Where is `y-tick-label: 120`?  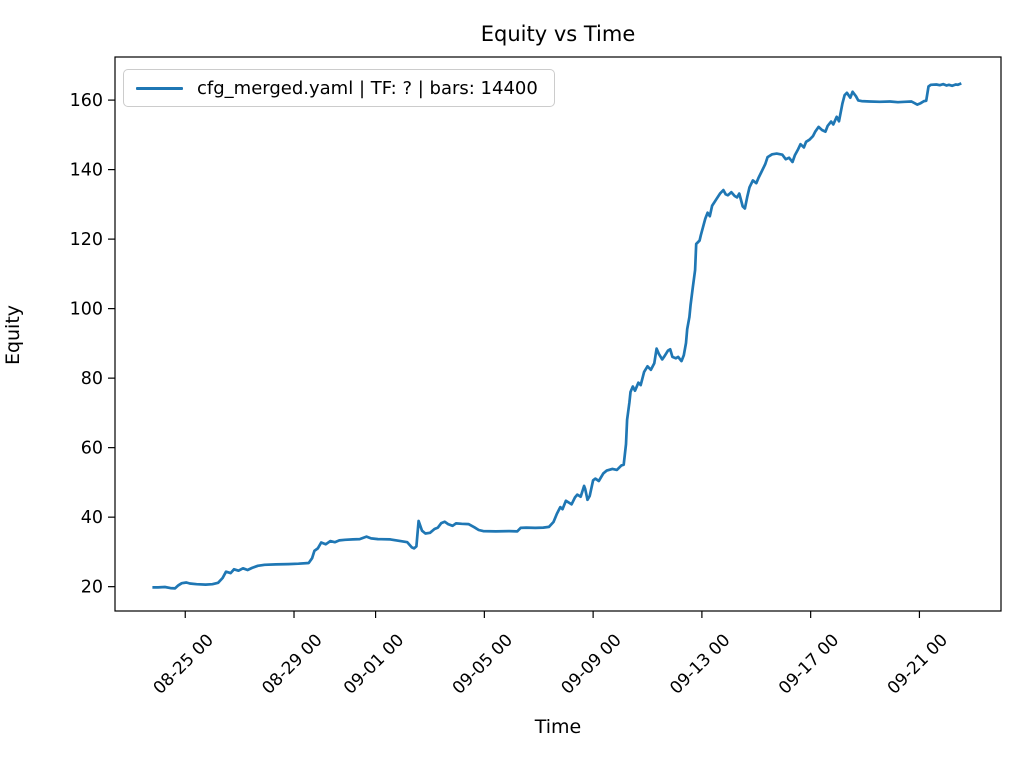 y-tick-label: 120 is located at coordinates (86, 240).